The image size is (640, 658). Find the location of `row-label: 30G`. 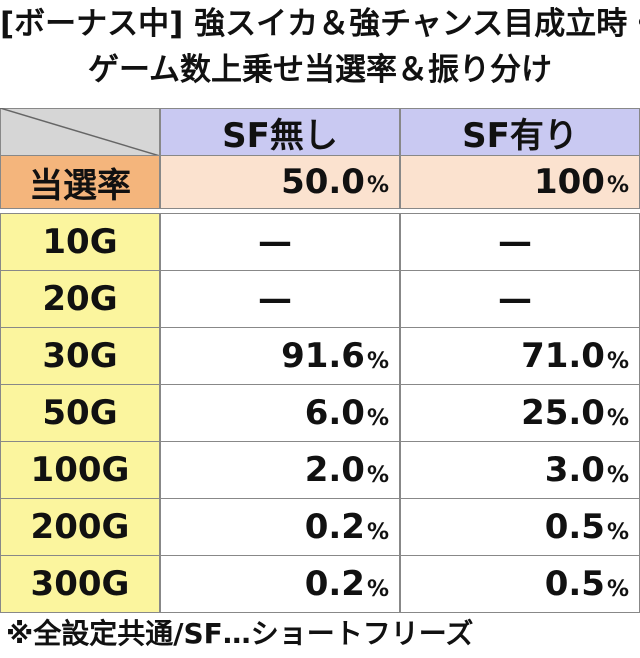

row-label: 30G is located at coordinates (80, 356).